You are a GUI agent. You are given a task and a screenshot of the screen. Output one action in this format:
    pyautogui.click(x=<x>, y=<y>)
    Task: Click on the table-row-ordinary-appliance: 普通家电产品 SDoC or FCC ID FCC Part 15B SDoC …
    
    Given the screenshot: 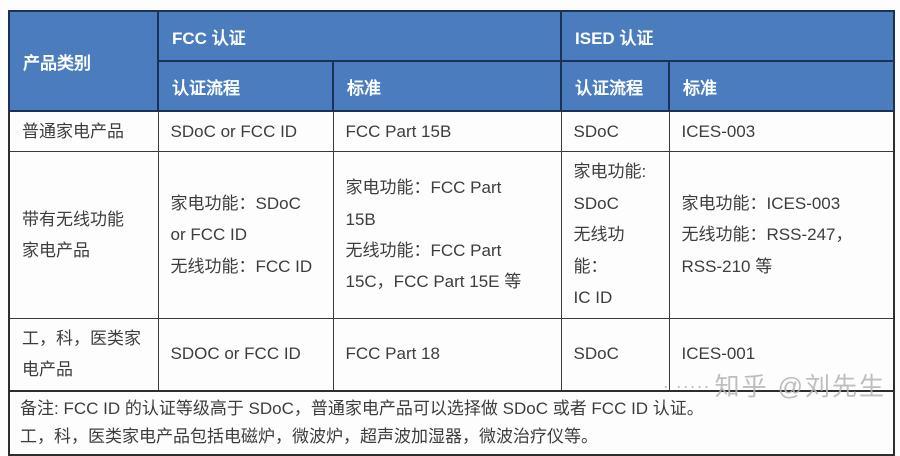 What is the action you would take?
    pyautogui.click(x=451, y=131)
    